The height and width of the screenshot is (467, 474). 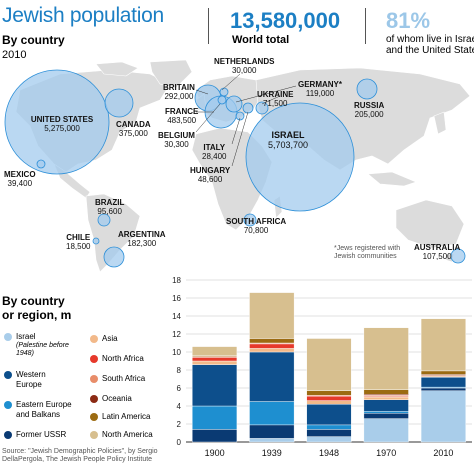 What do you see at coordinates (443, 453) in the screenshot?
I see `x-tick-label: 2010` at bounding box center [443, 453].